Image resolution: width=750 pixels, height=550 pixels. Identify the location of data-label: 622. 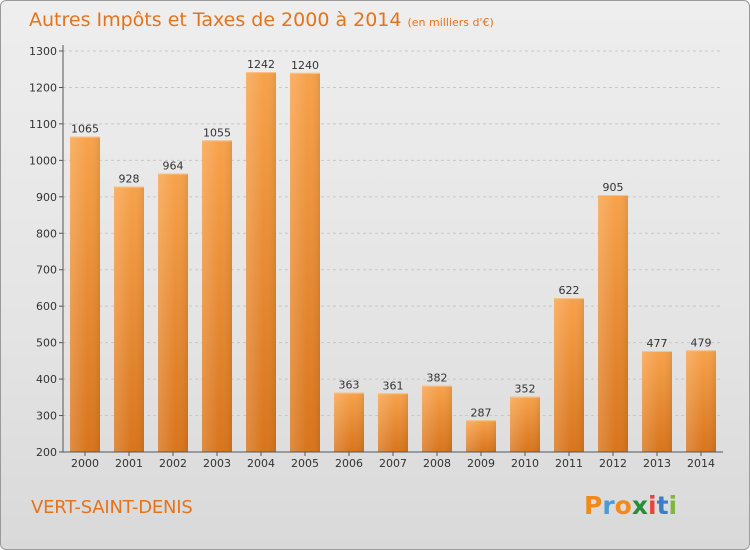
(569, 290).